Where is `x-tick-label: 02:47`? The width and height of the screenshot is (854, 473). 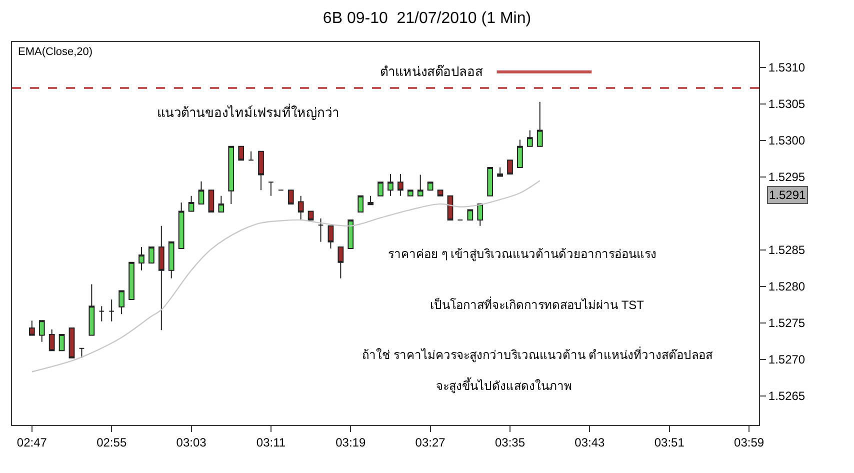
x-tick-label: 02:47 is located at coordinates (32, 442).